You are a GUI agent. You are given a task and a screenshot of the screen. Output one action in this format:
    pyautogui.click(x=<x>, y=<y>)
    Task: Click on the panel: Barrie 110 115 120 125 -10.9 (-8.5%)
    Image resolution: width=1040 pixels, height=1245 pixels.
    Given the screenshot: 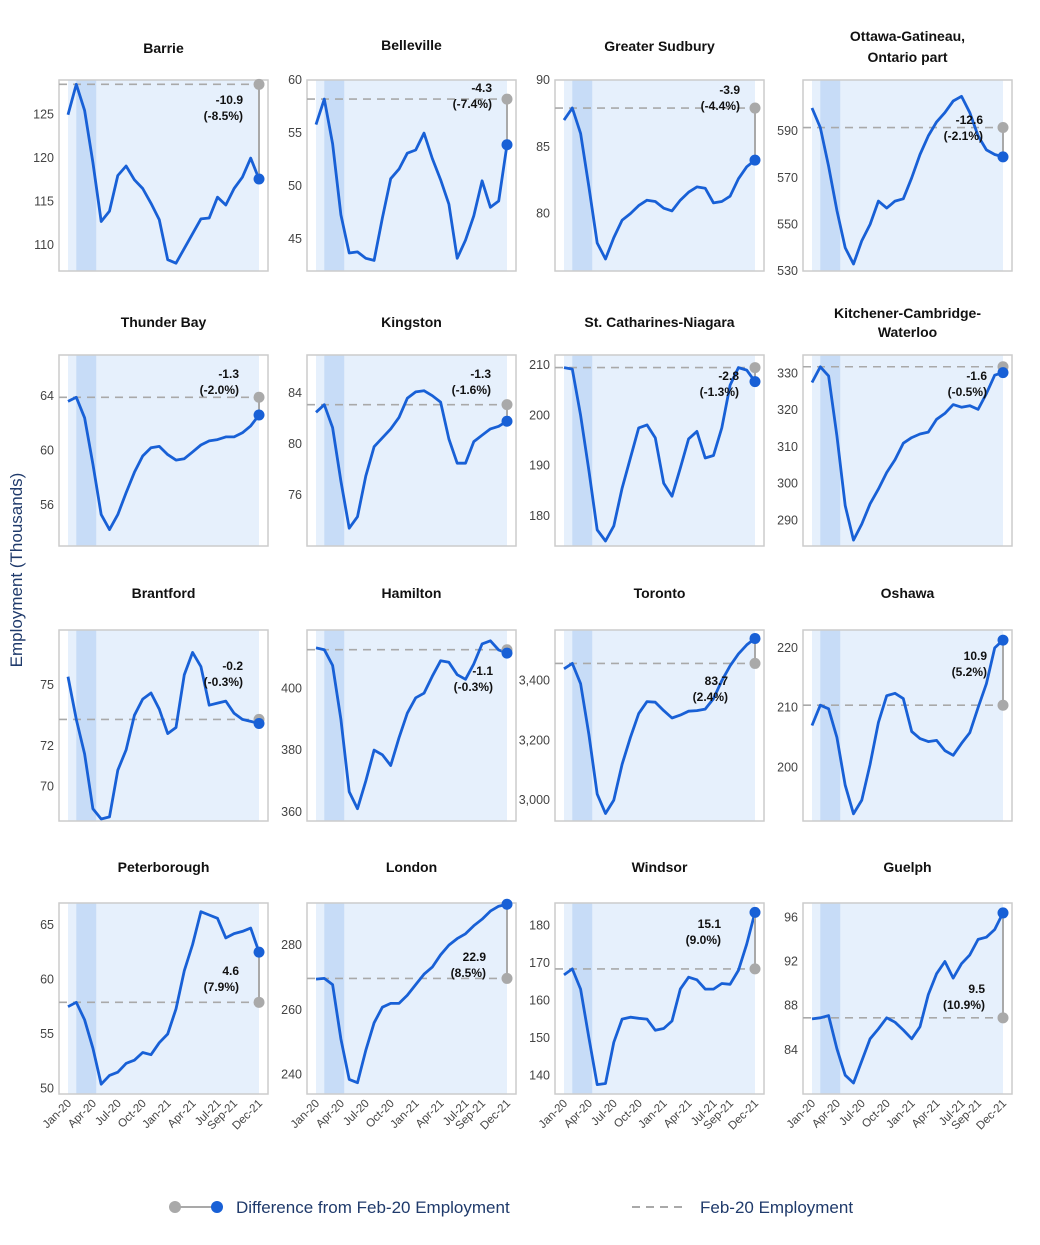 What is the action you would take?
    pyautogui.click(x=151, y=156)
    